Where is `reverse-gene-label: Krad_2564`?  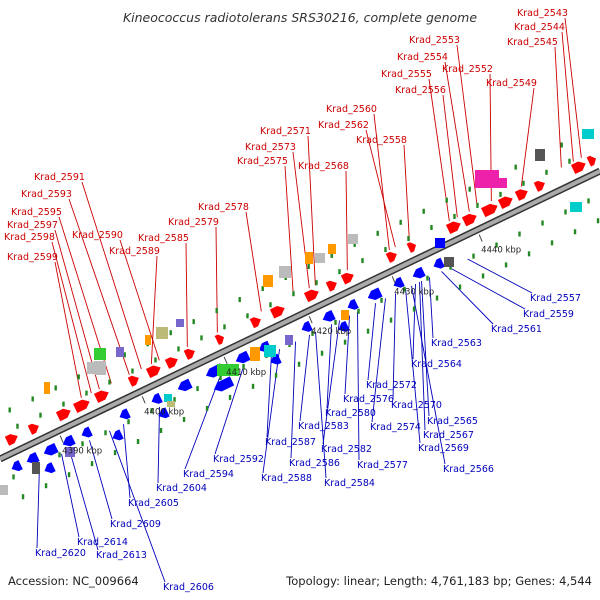 reverse-gene-label: Krad_2564 is located at coordinates (436, 364).